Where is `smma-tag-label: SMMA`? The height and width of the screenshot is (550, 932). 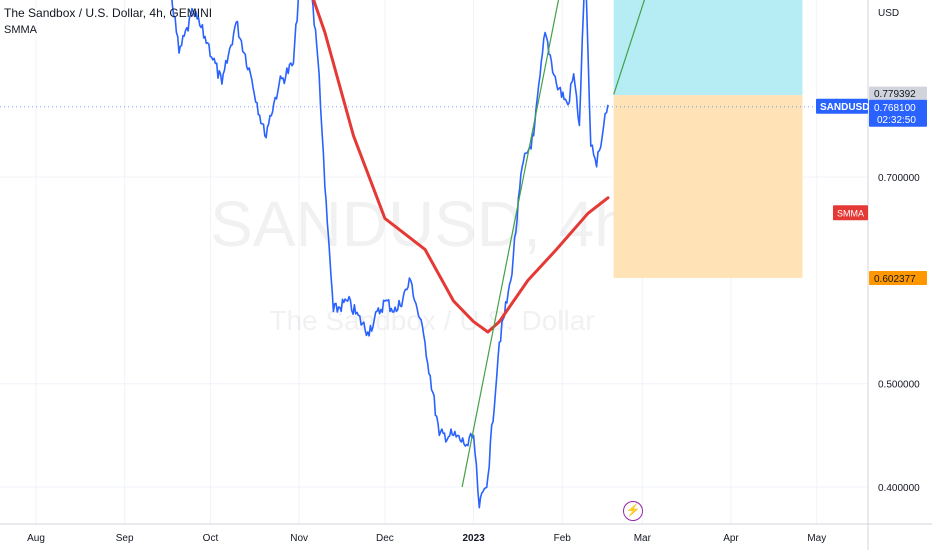 smma-tag-label: SMMA is located at coordinates (850, 213).